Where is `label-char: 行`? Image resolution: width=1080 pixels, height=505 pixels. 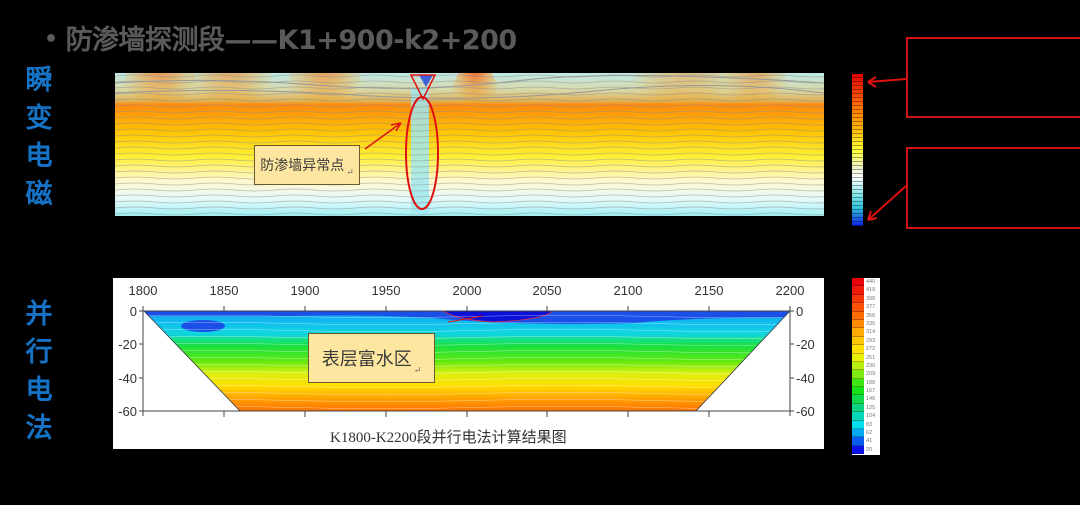 label-char: 行 is located at coordinates (39, 352).